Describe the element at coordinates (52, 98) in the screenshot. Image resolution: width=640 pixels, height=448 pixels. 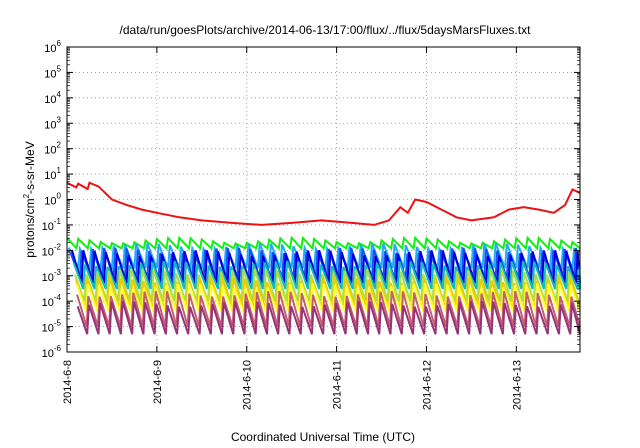
I see `y-tick-label: 10⁴` at that location.